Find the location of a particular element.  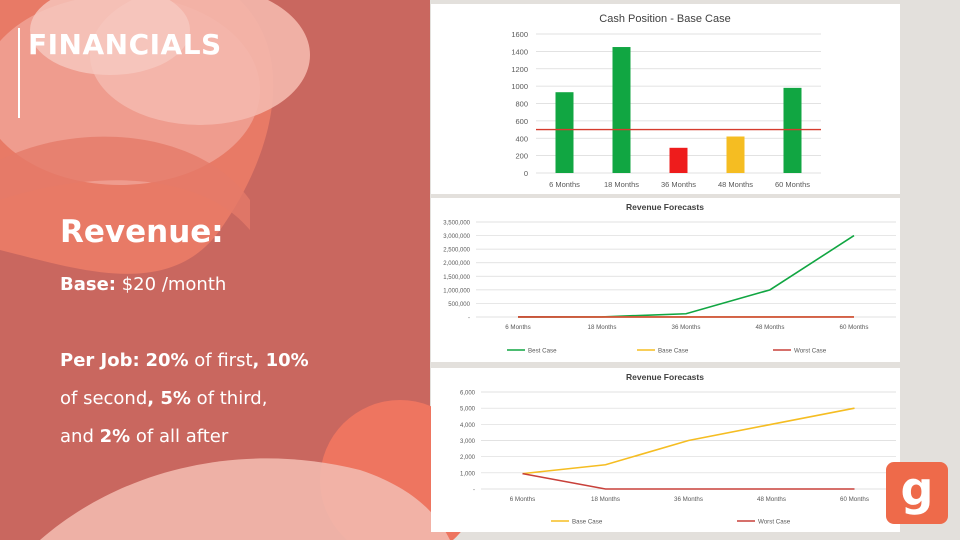

revenue-heading: Revenue: is located at coordinates (142, 232).